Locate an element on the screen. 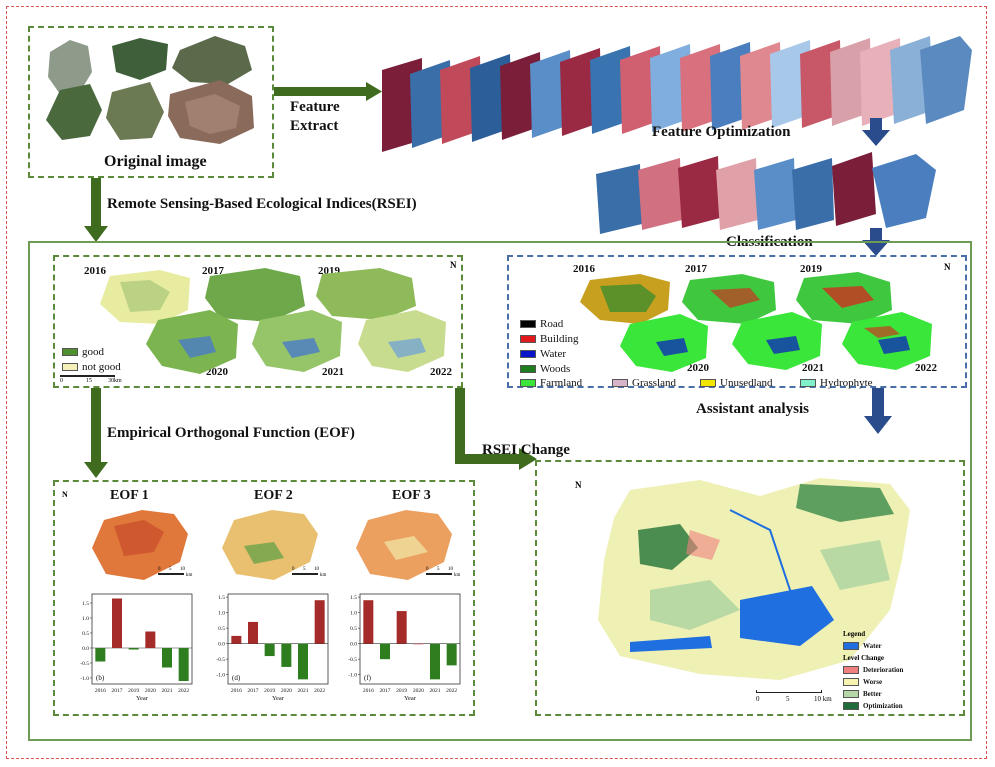  class-legend-grassland-swatch is located at coordinates (620, 383).